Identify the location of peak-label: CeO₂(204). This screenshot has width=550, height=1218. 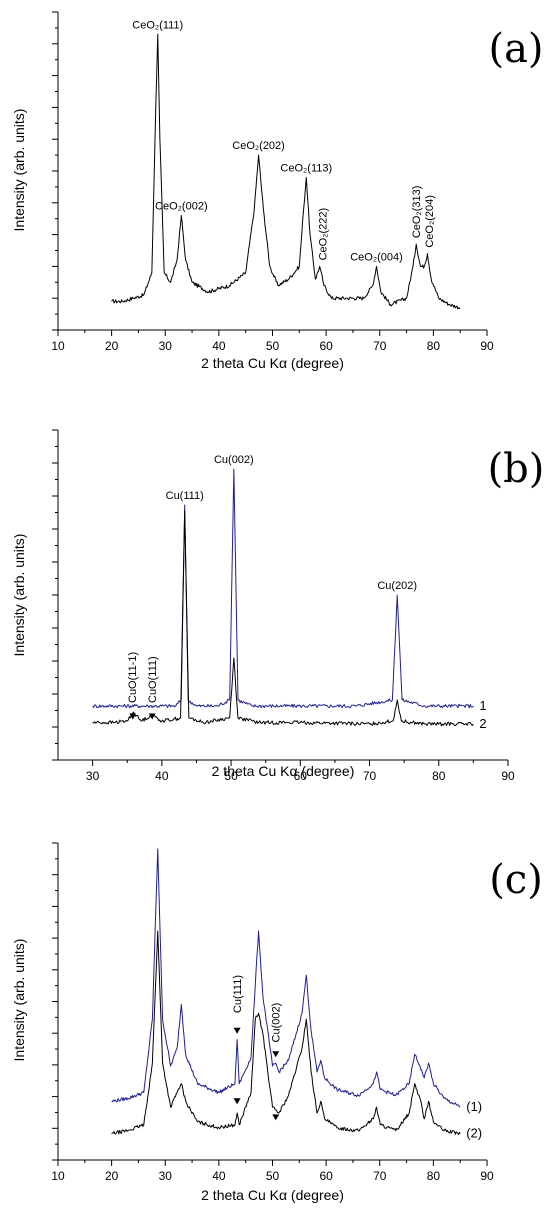
(430, 221).